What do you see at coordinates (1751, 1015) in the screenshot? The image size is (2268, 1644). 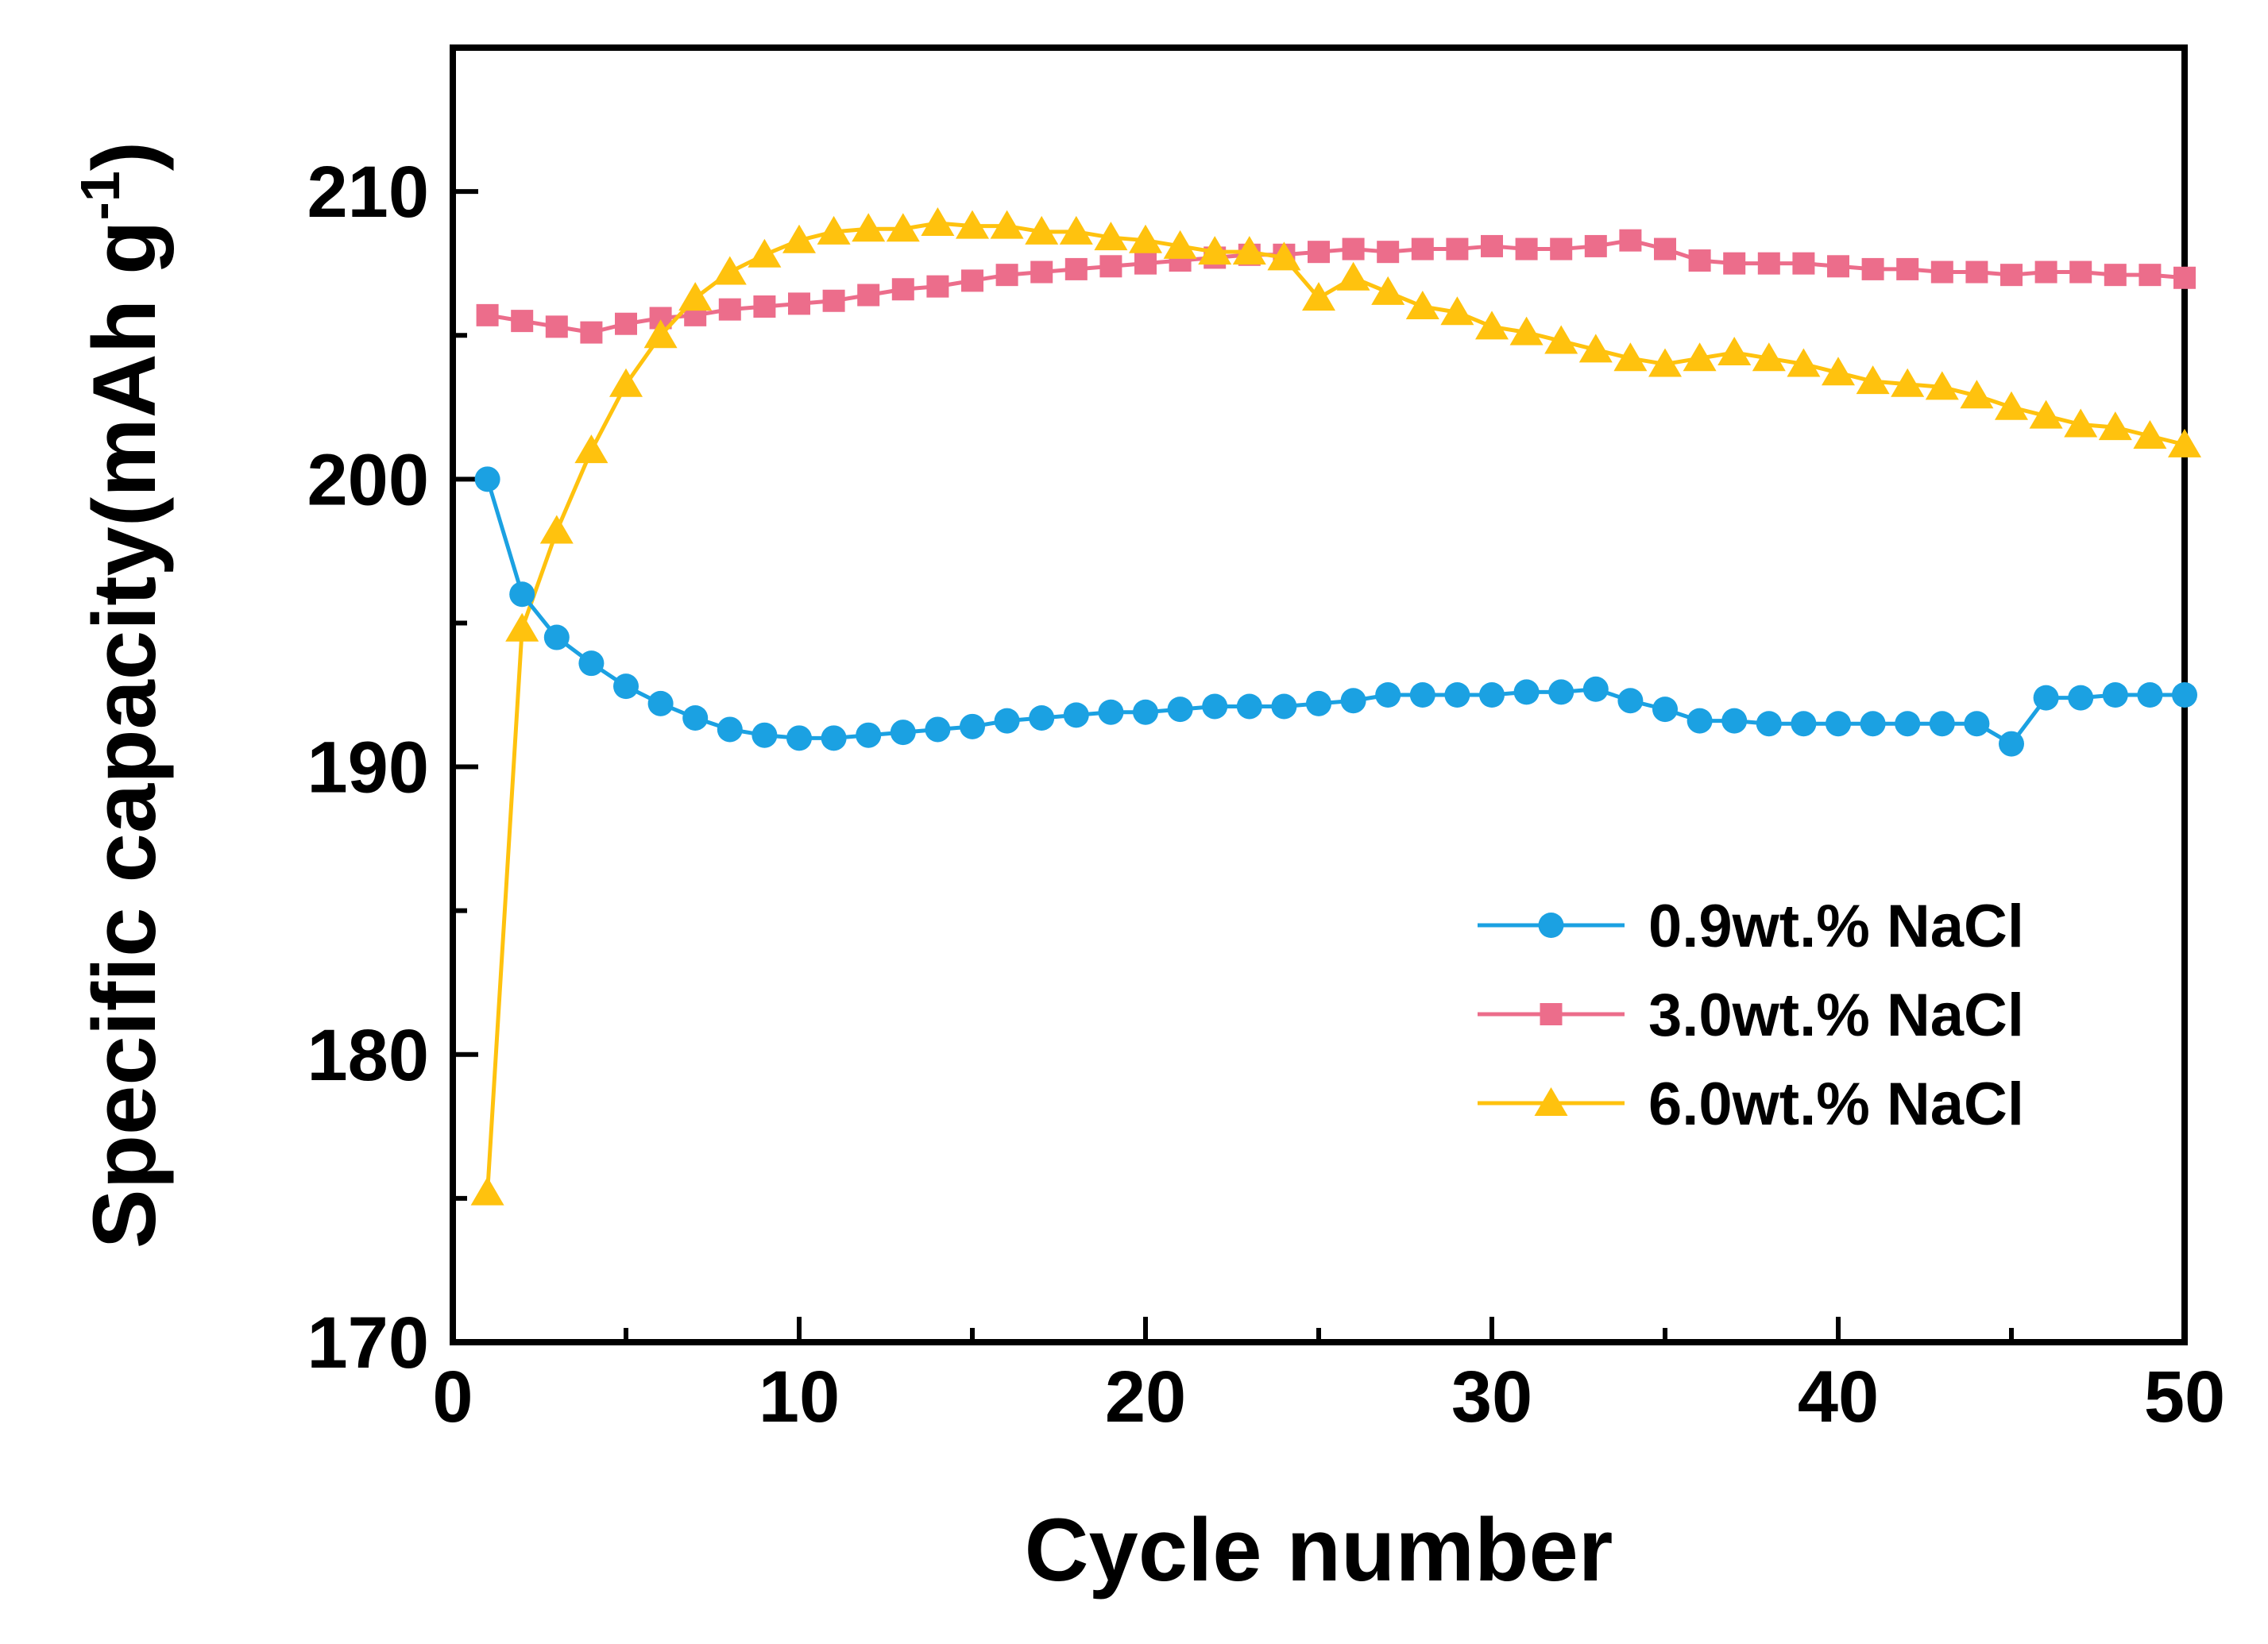 I see `legend-item-2: 3.0wt.% NaCl` at bounding box center [1751, 1015].